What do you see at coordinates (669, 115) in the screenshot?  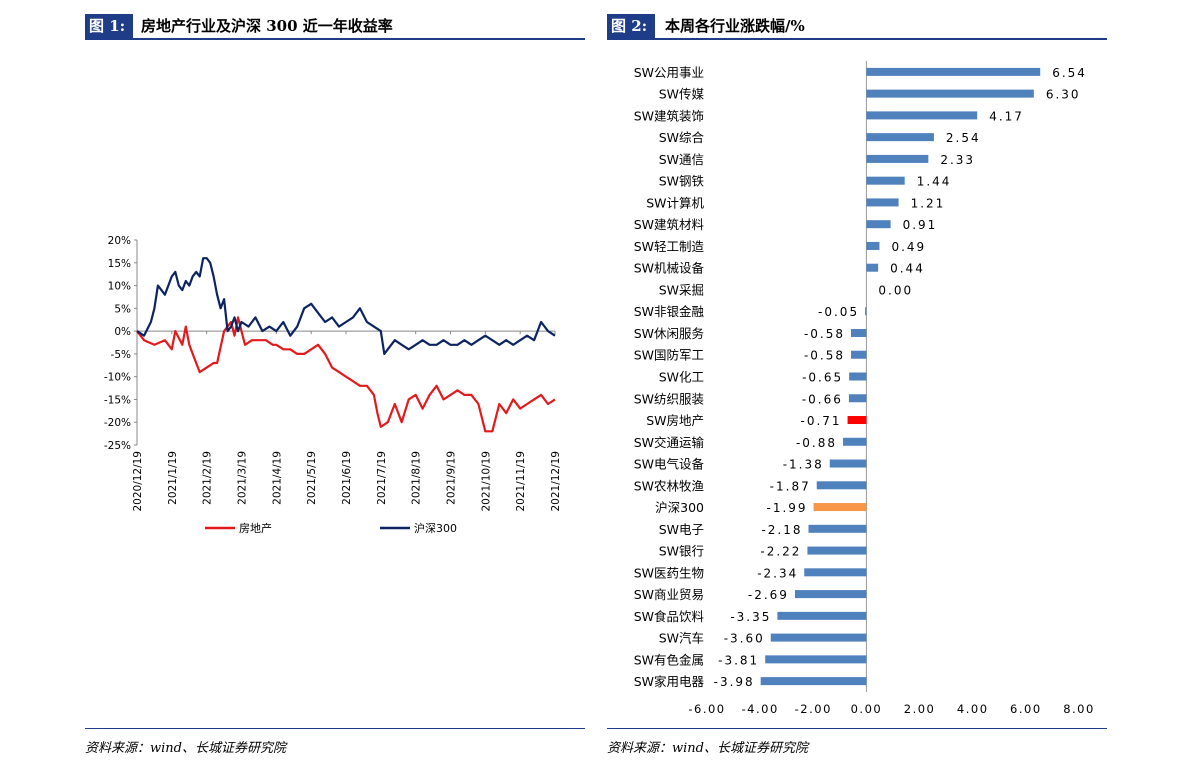 I see `category-label: SW建筑装饰` at bounding box center [669, 115].